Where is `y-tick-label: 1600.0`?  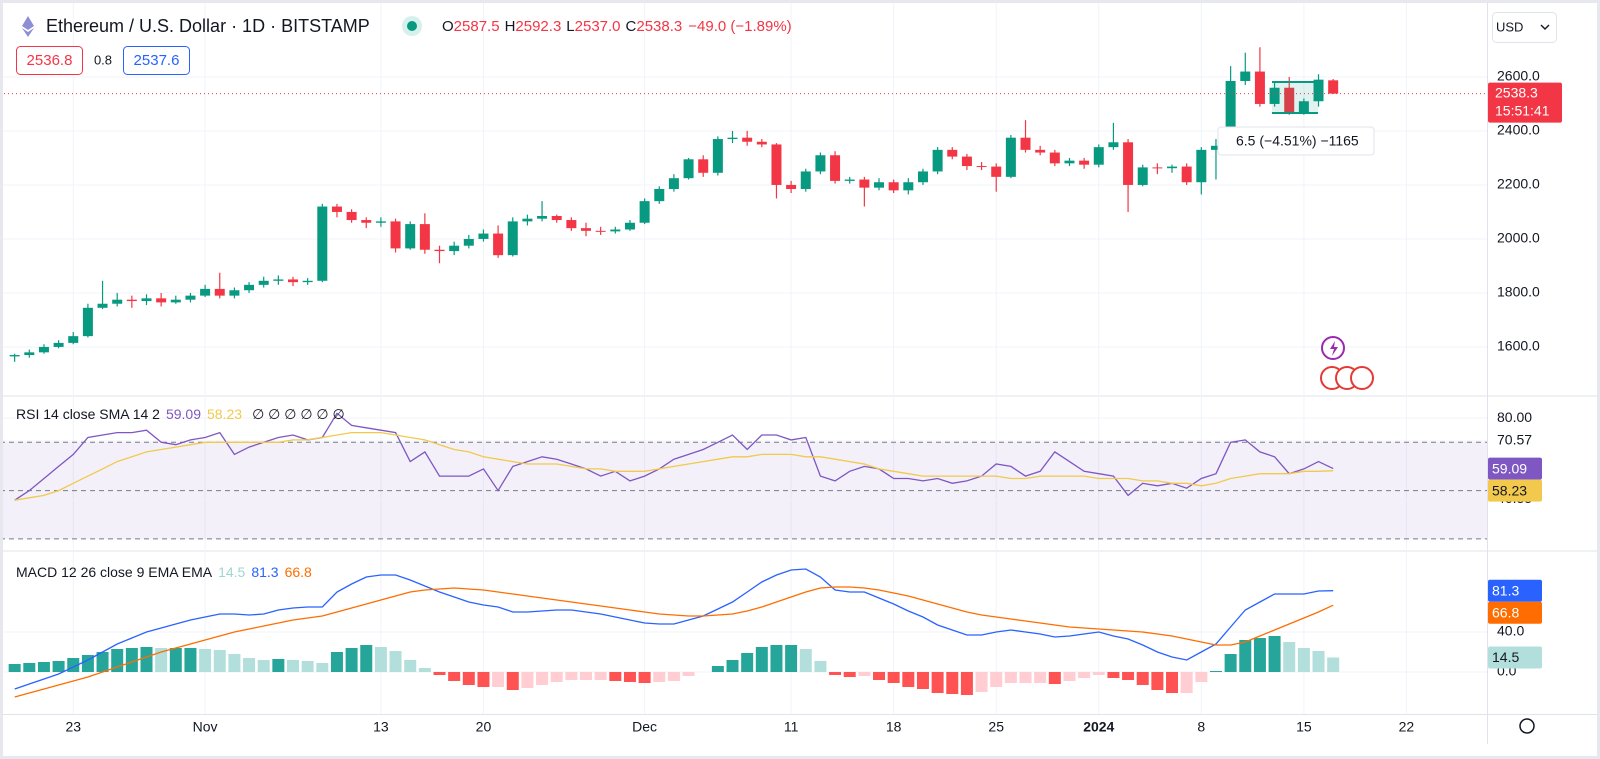 y-tick-label: 1600.0 is located at coordinates (1518, 346).